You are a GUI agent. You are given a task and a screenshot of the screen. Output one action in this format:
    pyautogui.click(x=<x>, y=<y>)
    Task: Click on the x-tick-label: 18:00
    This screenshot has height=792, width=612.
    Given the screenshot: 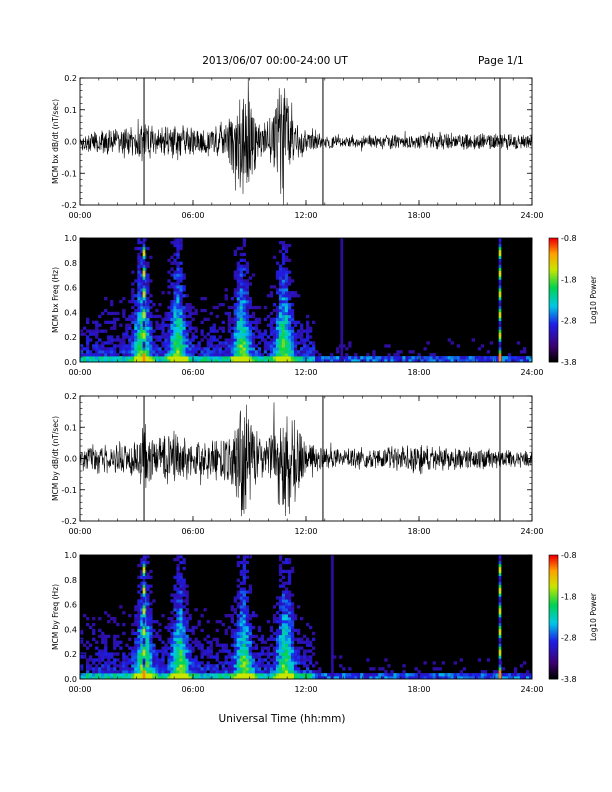 What is the action you would take?
    pyautogui.click(x=418, y=531)
    